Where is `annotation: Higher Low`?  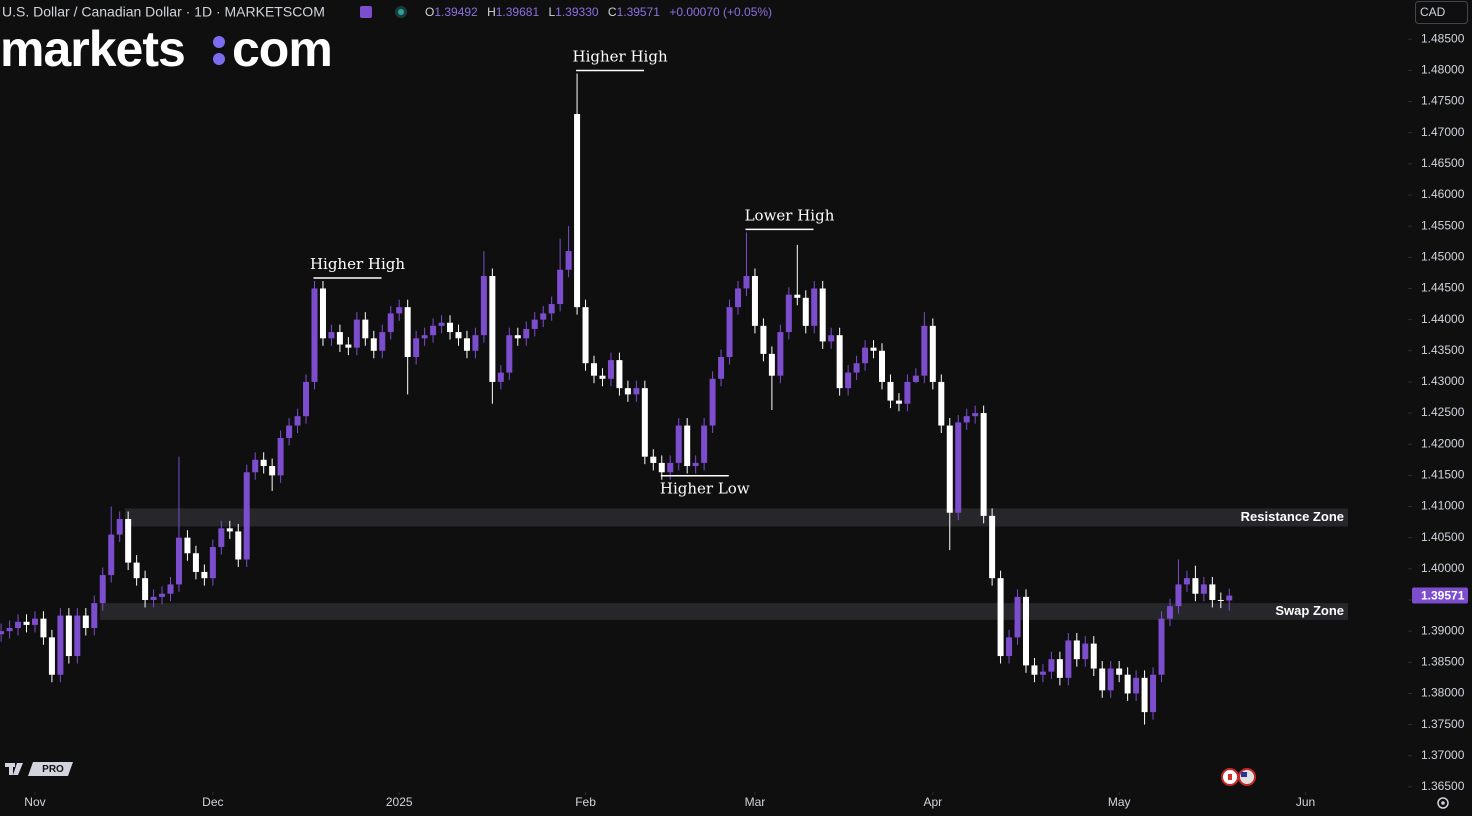
annotation: Higher Low is located at coordinates (705, 489).